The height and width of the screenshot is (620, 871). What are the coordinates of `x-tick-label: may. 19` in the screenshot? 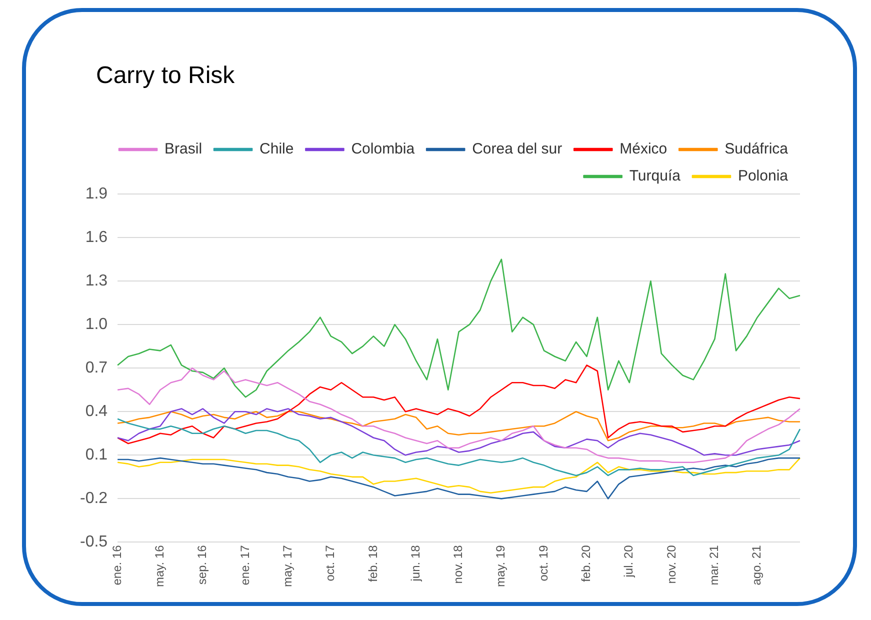 It's located at (501, 565).